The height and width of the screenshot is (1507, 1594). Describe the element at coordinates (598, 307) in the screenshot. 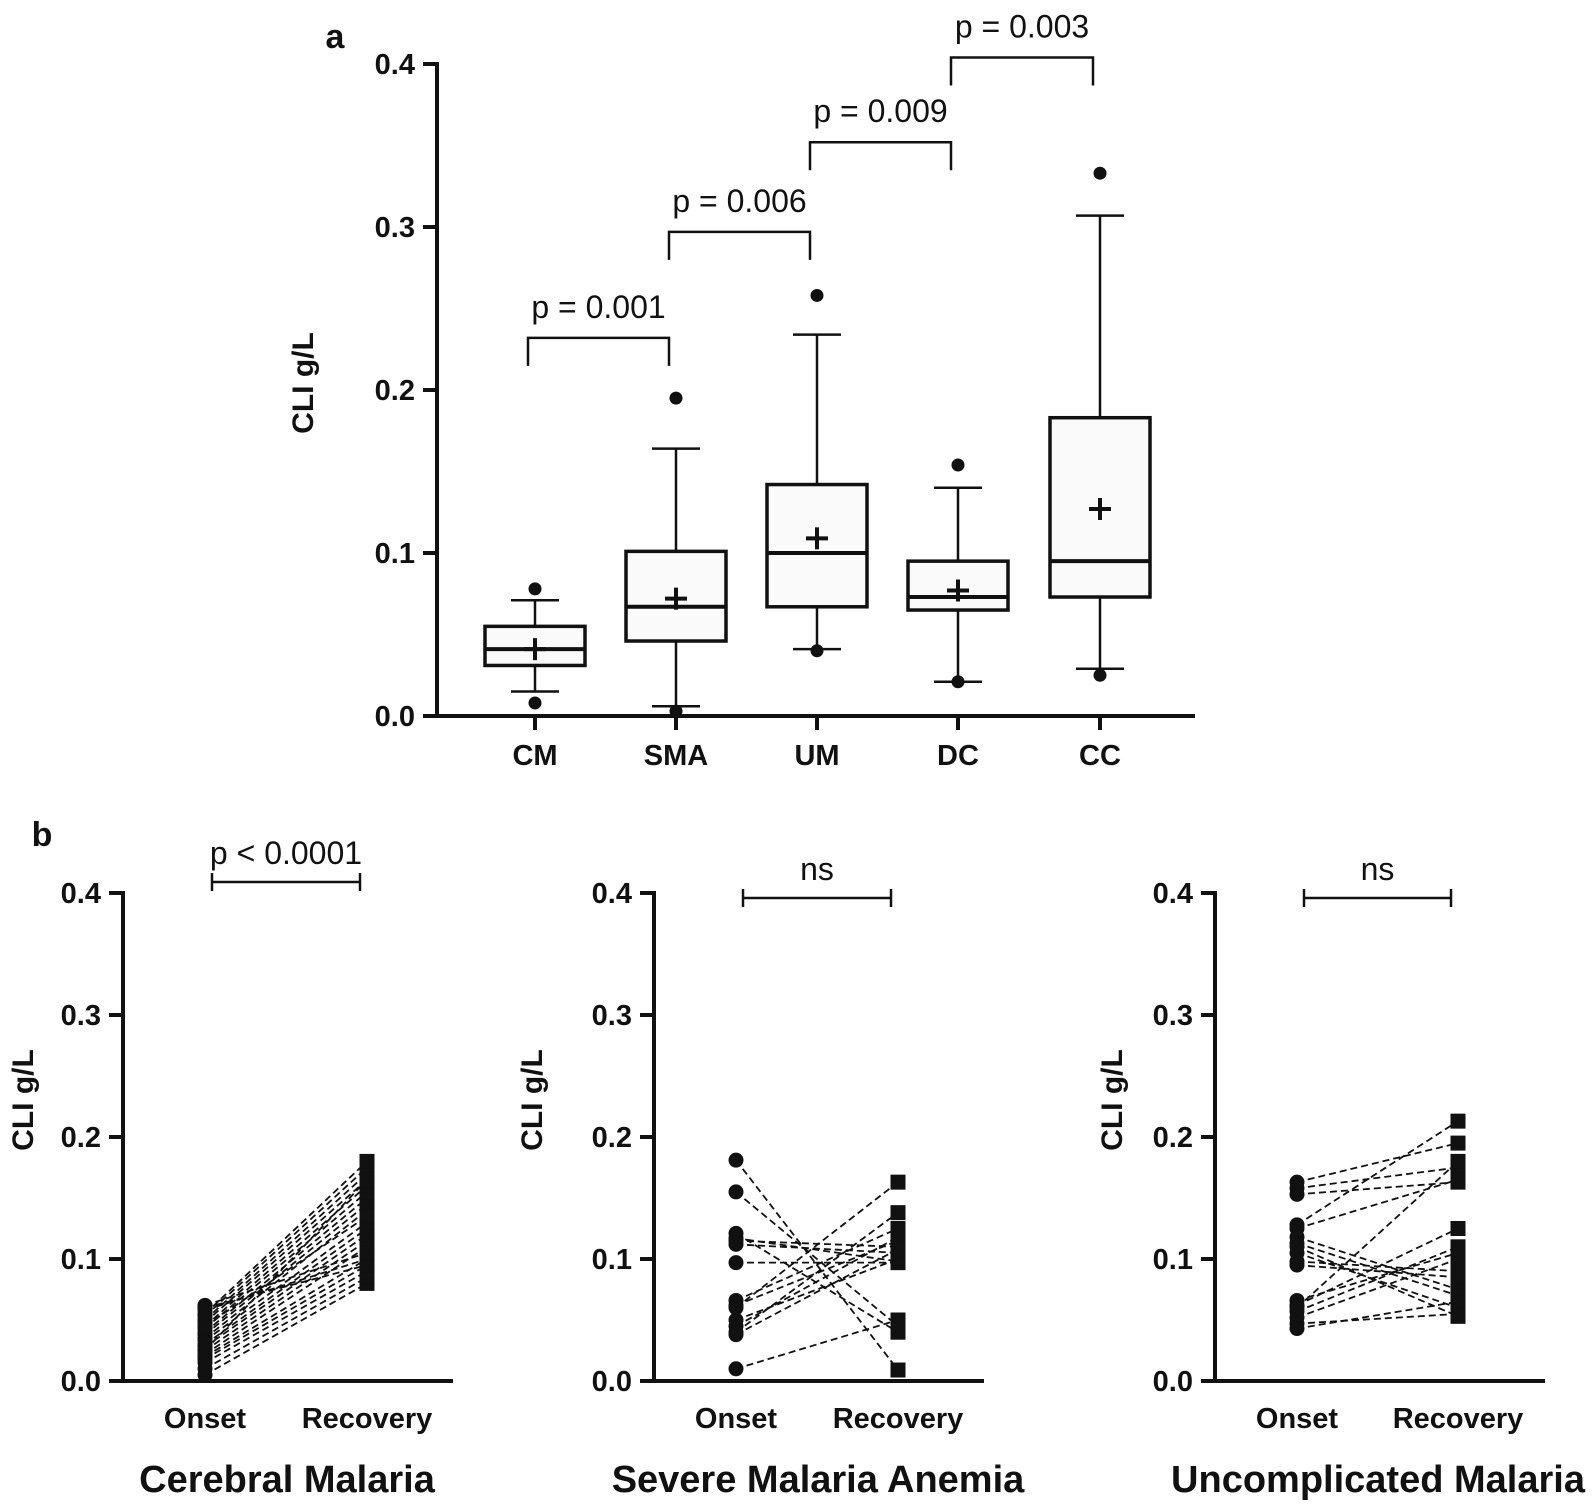

I see `p-value-label: p = 0.001` at that location.